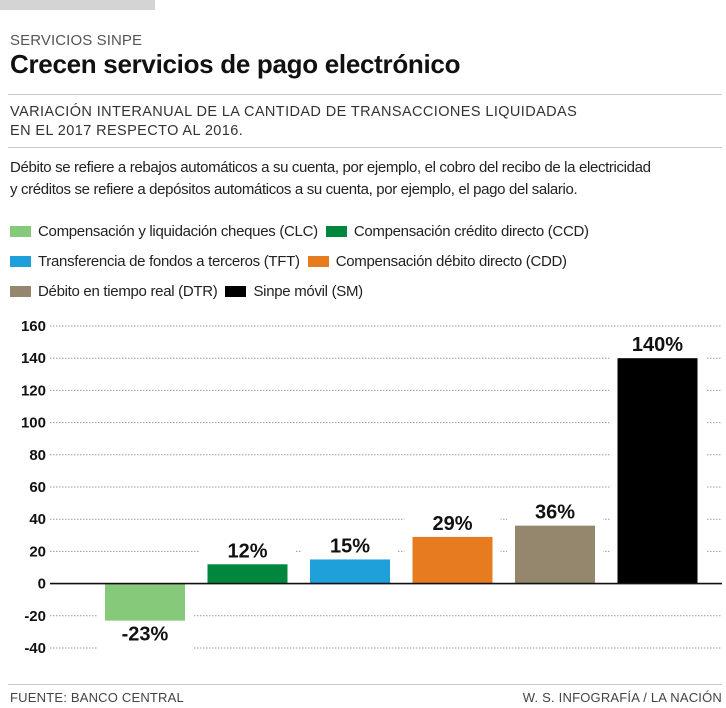  Describe the element at coordinates (128, 291) in the screenshot. I see `legend-label: Débito en tiempo real (DTR)` at that location.